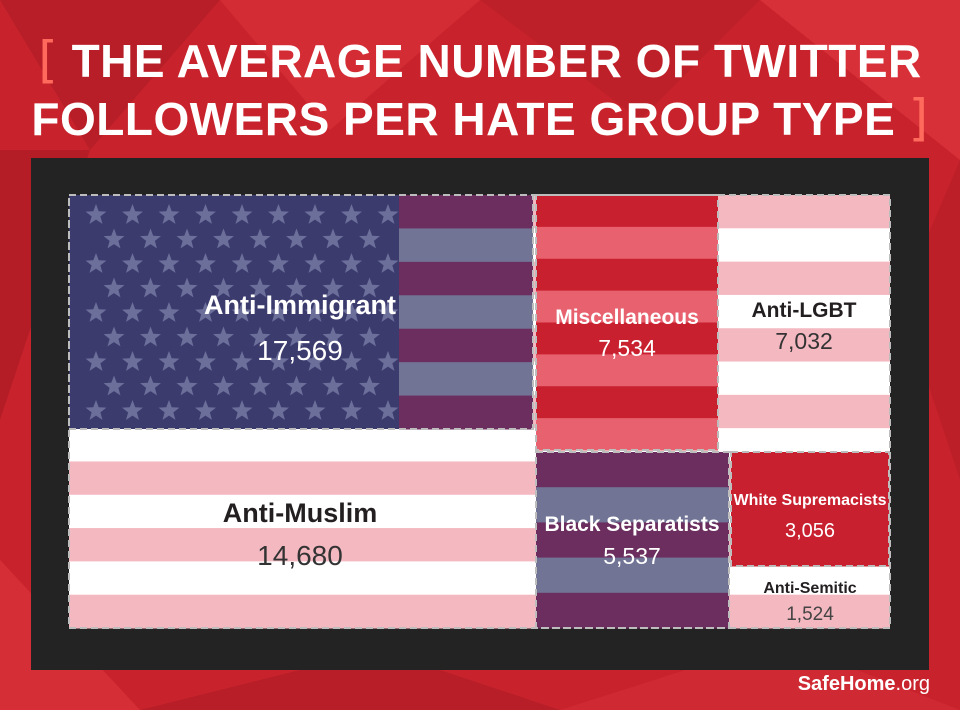  I want to click on value-anti-muslim: 14,680, so click(300, 555).